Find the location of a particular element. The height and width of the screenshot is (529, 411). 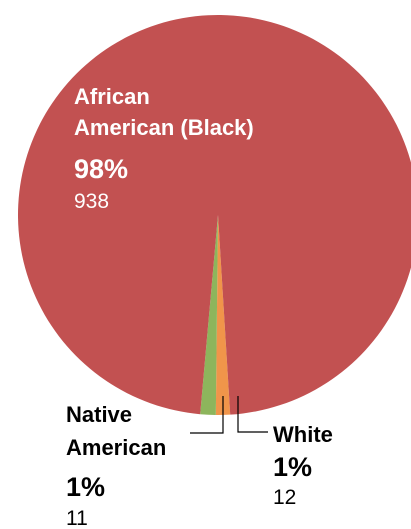

slice-native-american is located at coordinates (223, 315).